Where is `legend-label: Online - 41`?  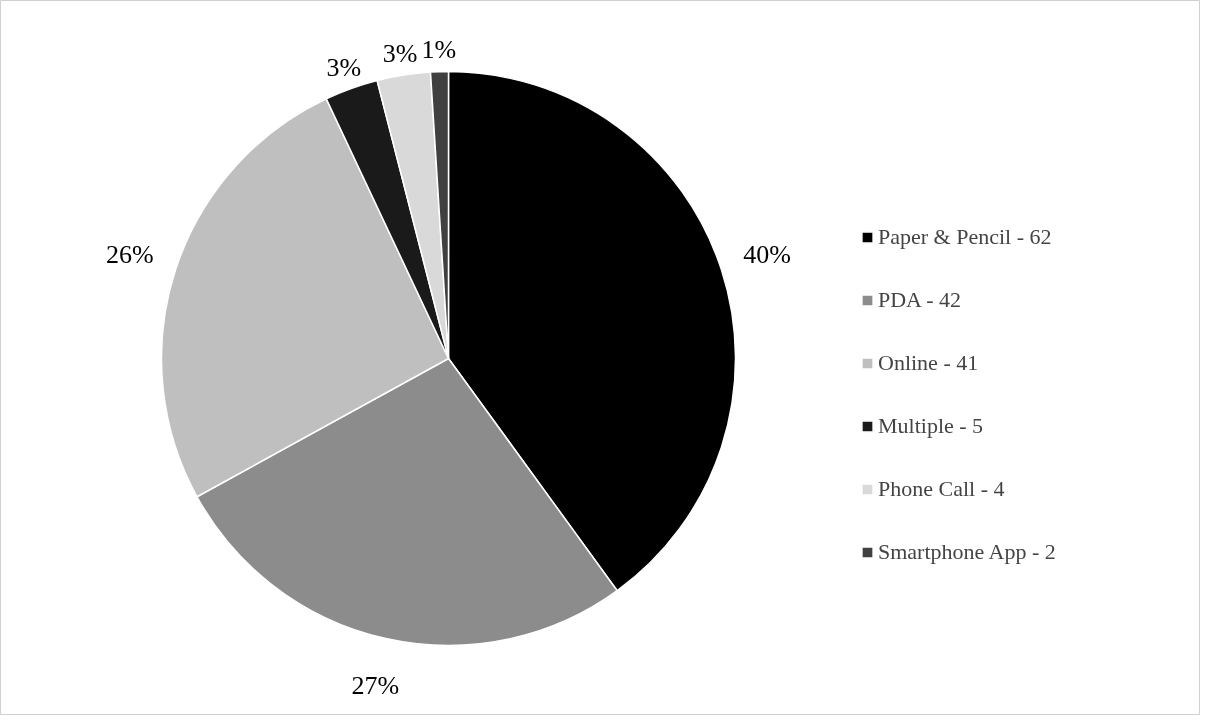 legend-label: Online - 41 is located at coordinates (928, 363).